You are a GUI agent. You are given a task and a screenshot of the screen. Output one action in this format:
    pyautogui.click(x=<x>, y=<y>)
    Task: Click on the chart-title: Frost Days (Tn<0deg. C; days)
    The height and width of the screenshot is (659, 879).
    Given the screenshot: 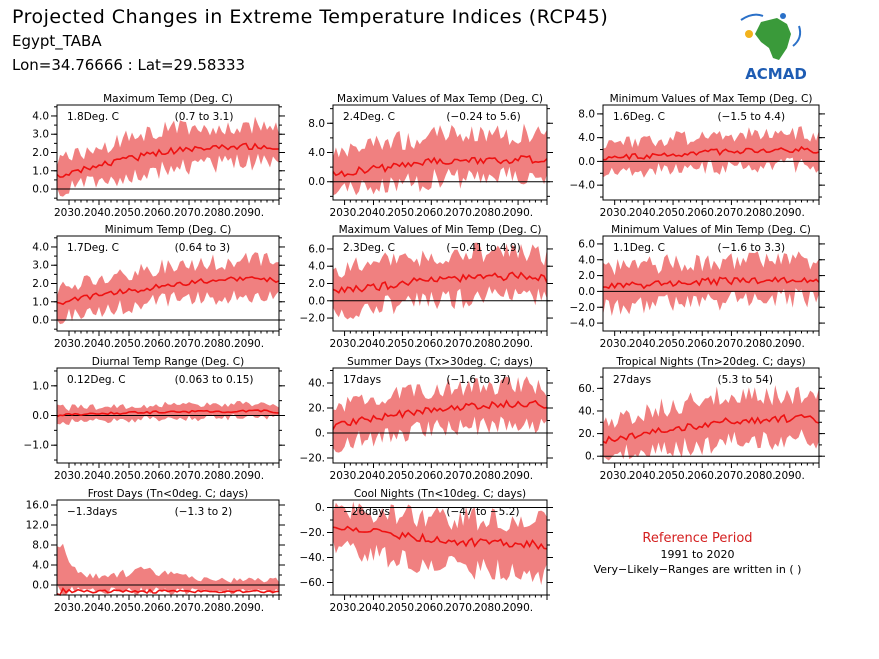 What is the action you would take?
    pyautogui.click(x=168, y=494)
    